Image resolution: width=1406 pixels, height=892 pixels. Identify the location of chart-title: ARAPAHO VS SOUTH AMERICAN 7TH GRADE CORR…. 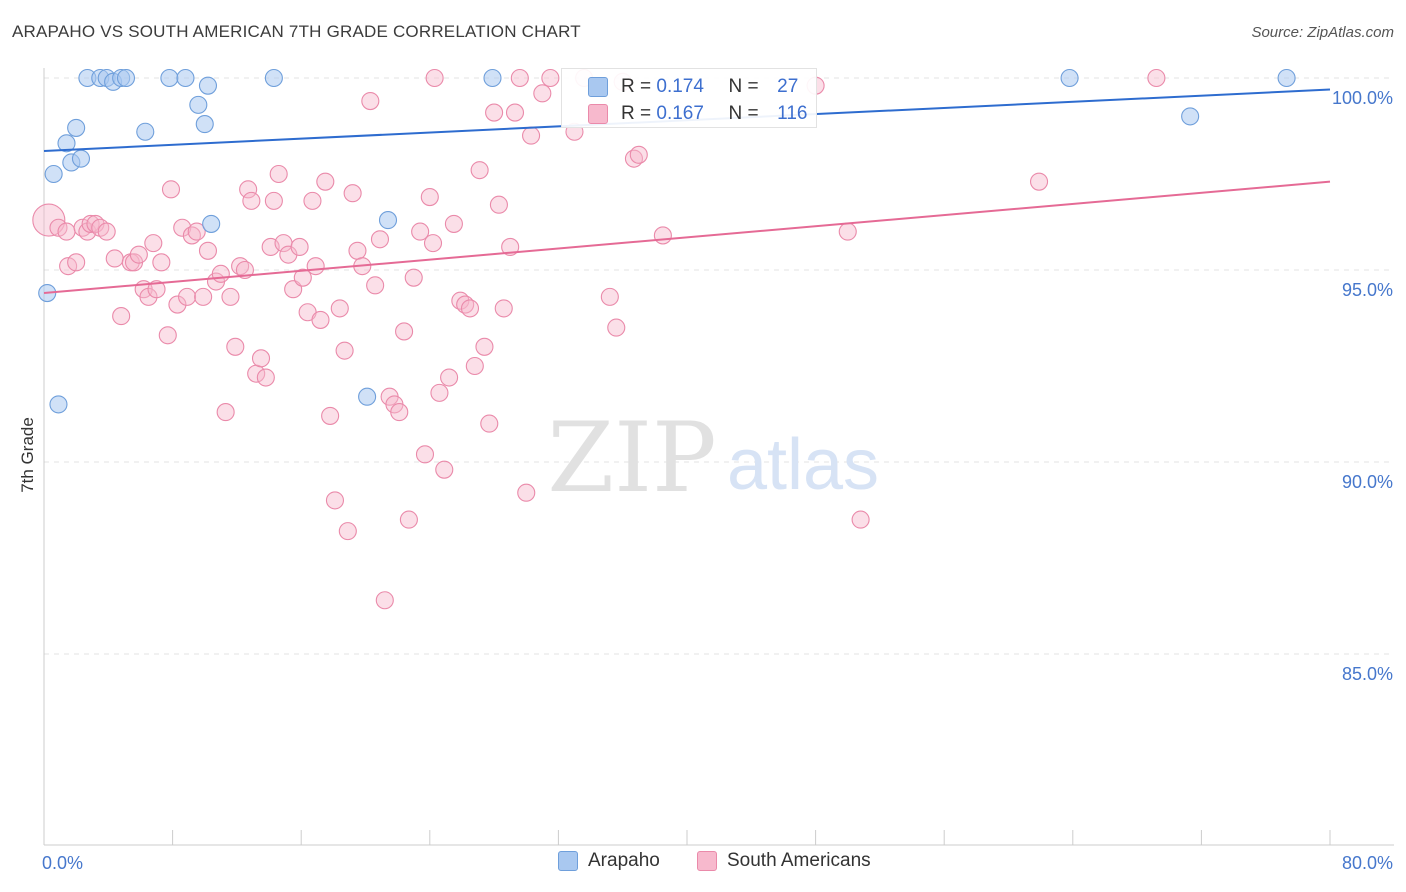
(296, 31).